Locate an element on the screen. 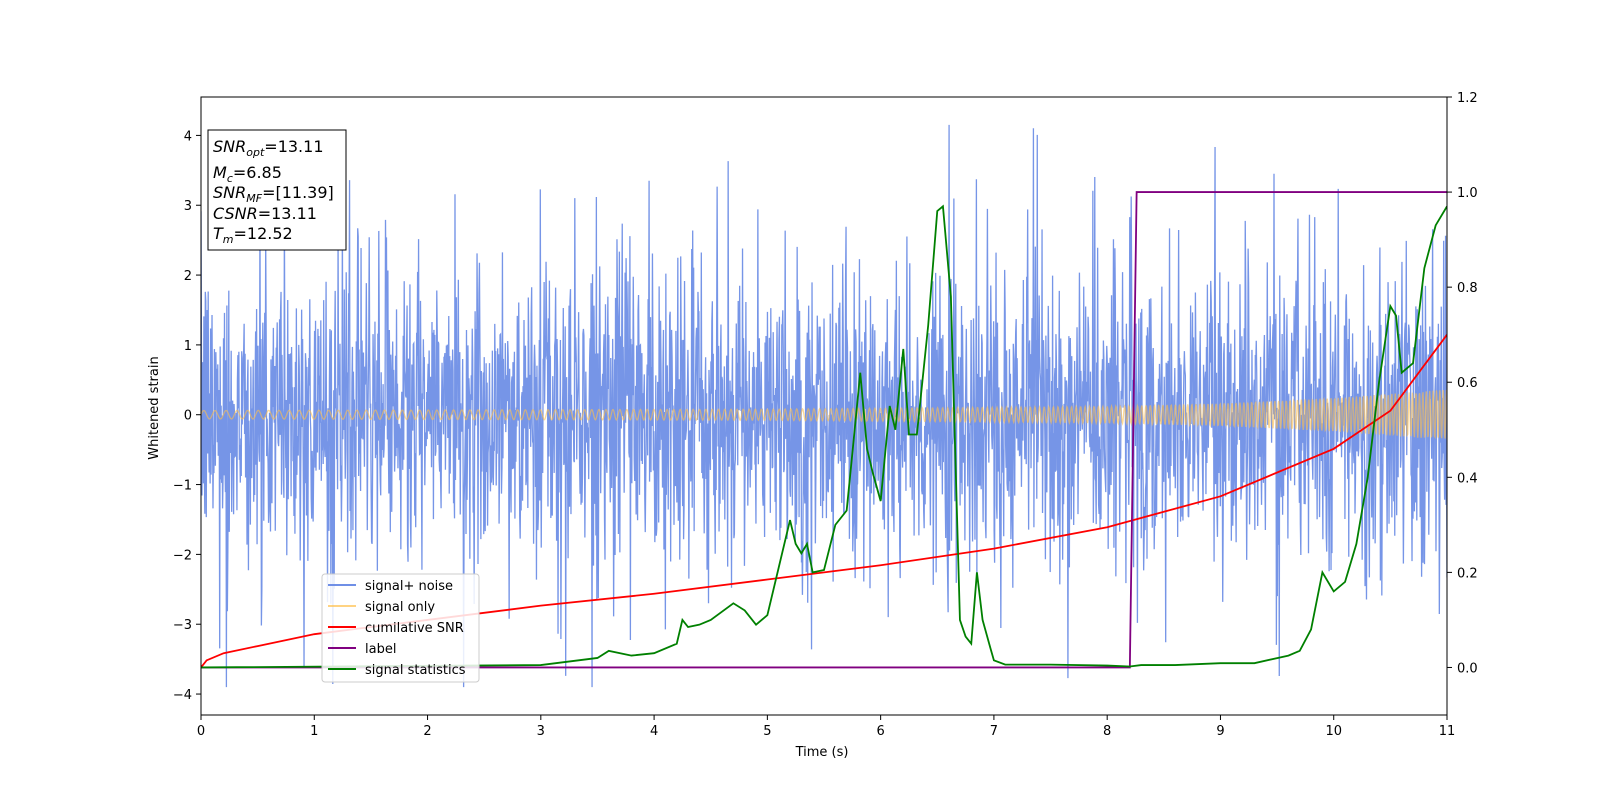  y-tick-label: −2 is located at coordinates (182, 555).